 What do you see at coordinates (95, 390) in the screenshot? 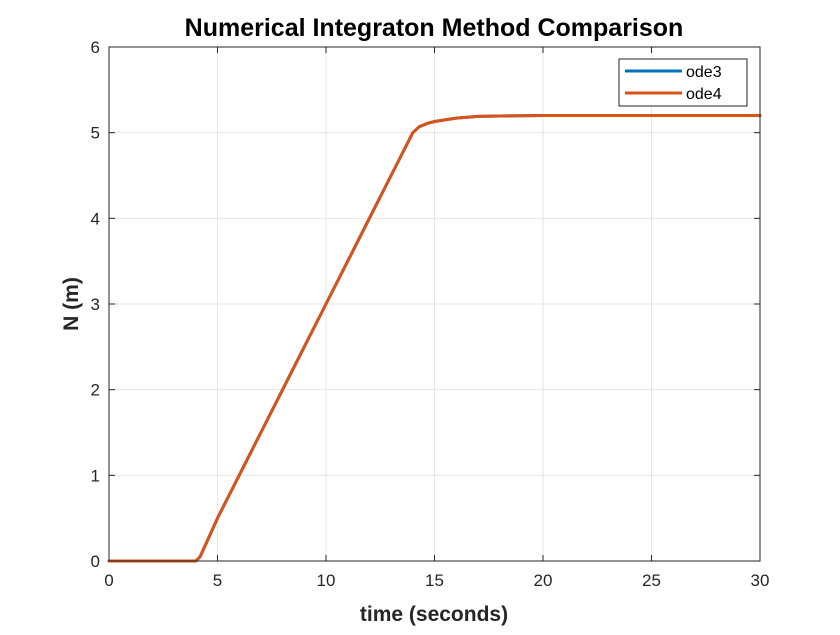
I see `y-tick-label: 2` at bounding box center [95, 390].